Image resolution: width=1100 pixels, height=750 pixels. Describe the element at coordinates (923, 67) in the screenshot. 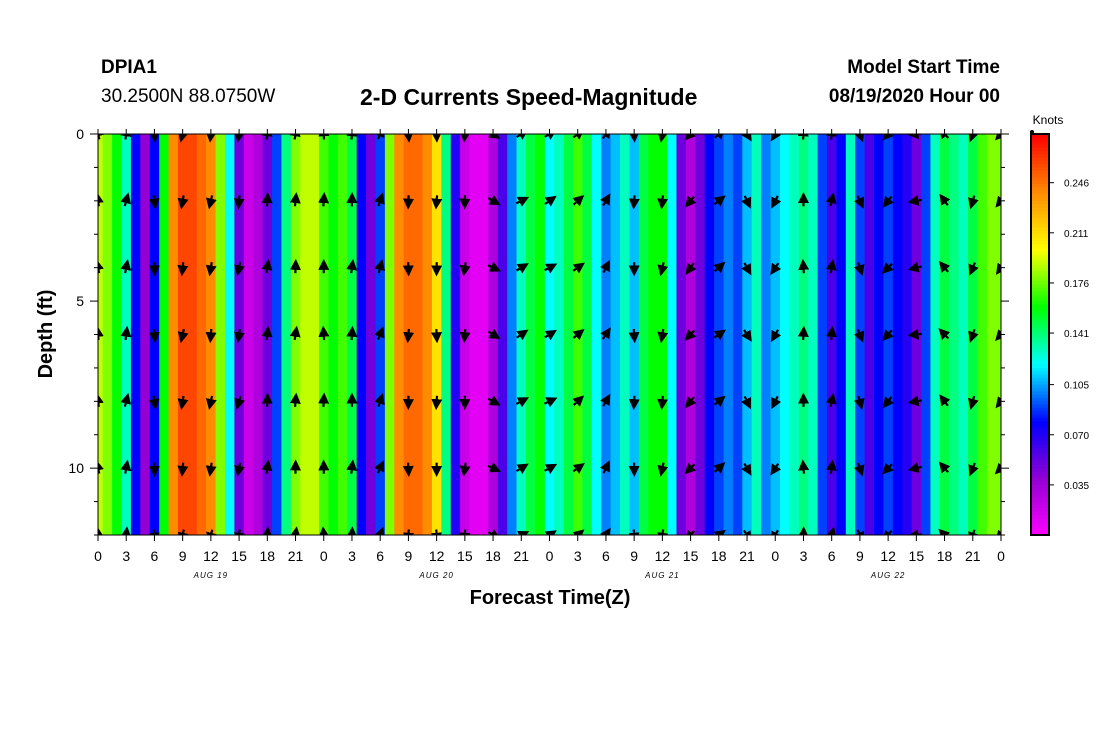

I see `model-start-label: Model Start Time` at that location.